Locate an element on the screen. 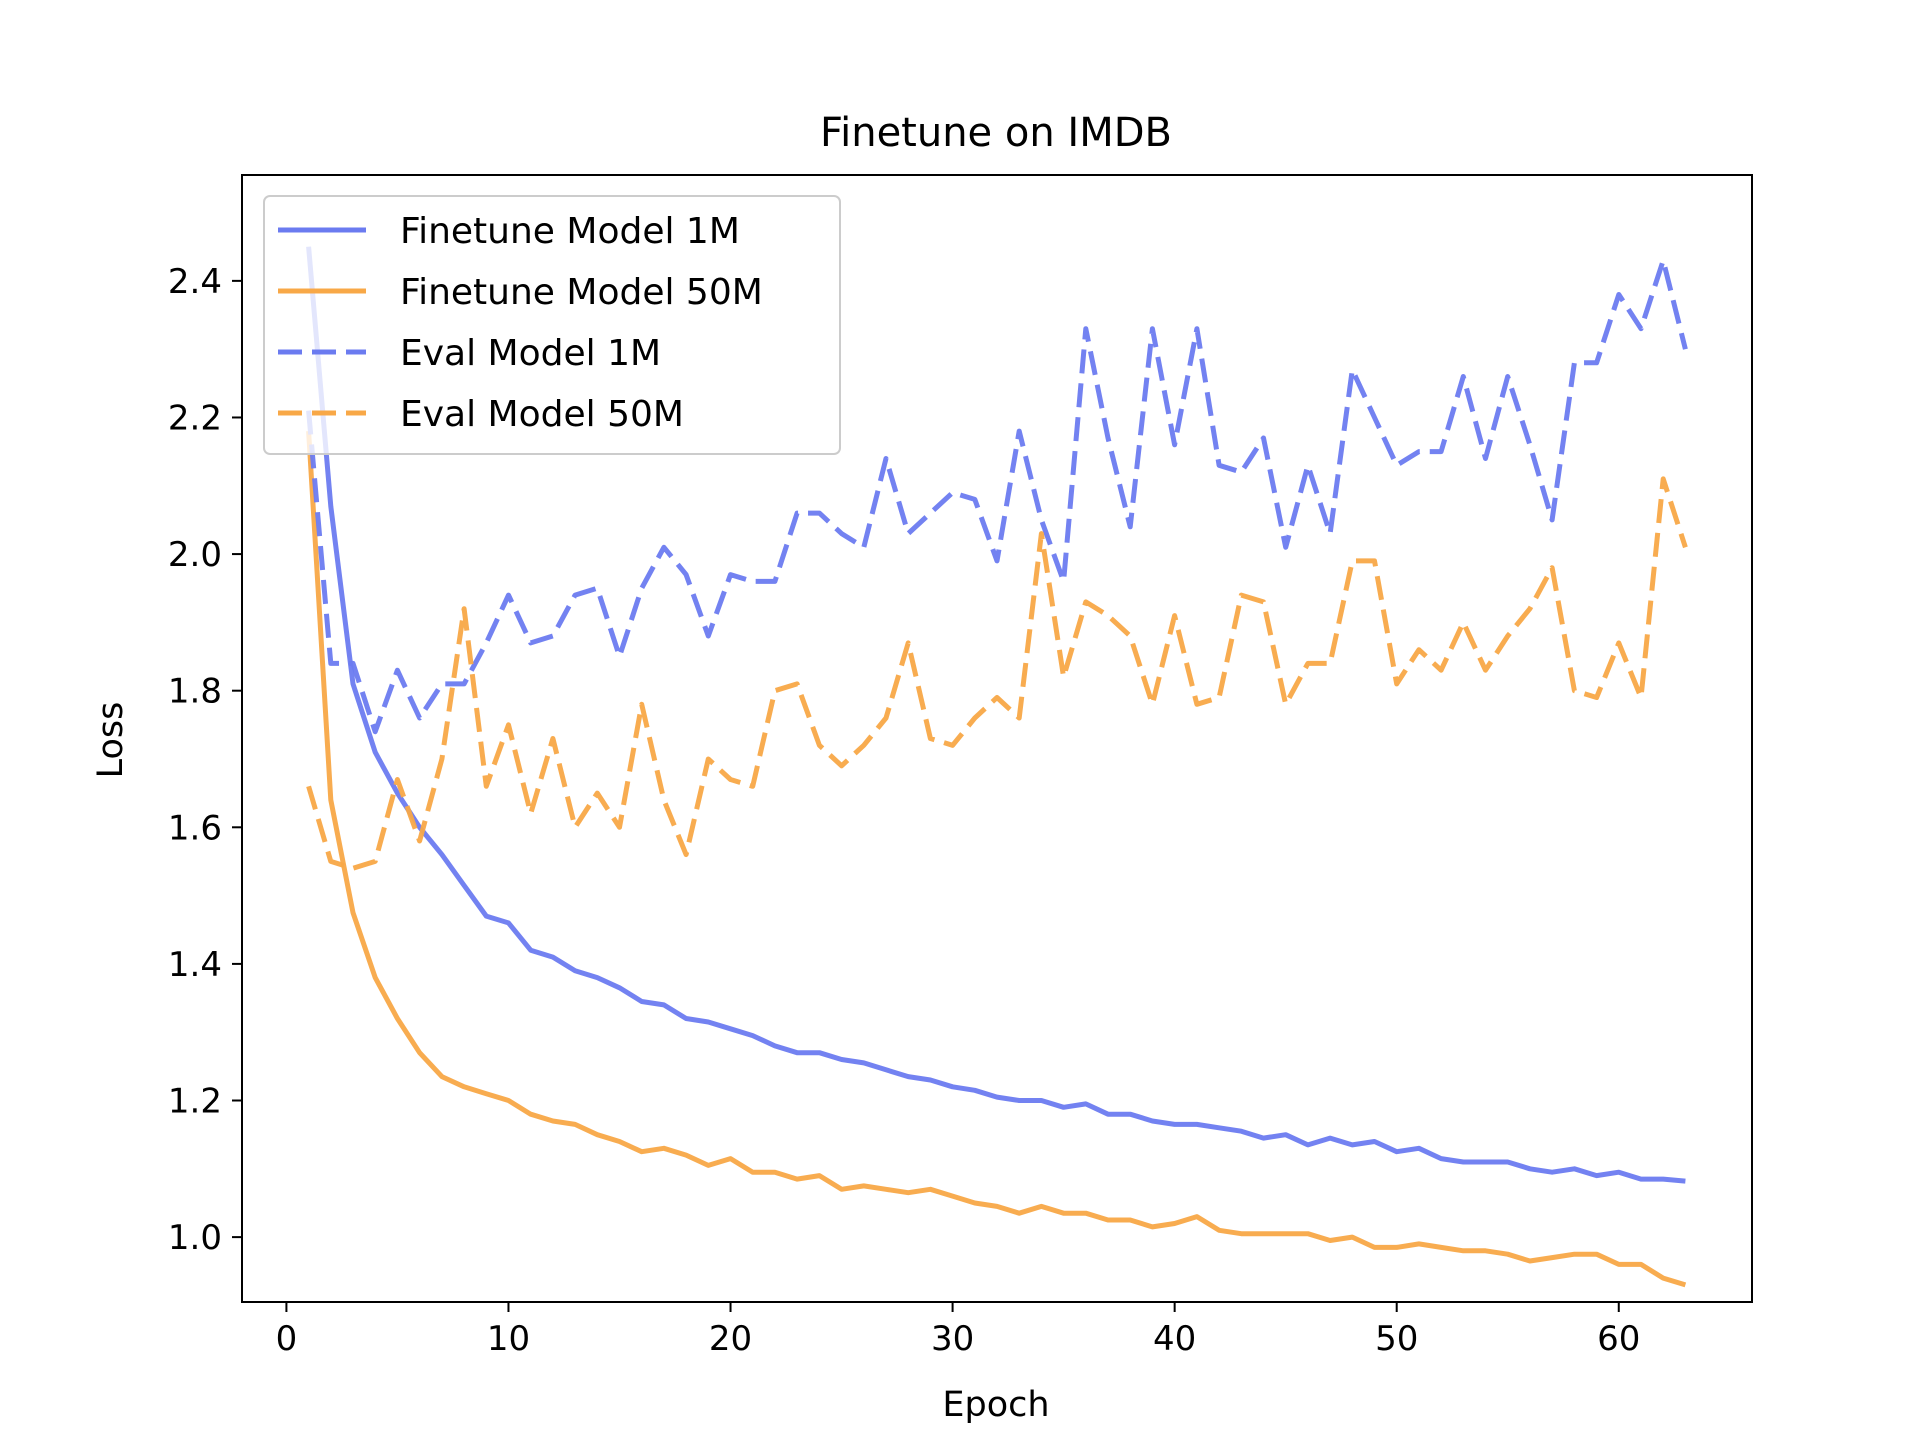 This screenshot has width=1920, height=1440. x-tick-label: 30 is located at coordinates (952, 1339).